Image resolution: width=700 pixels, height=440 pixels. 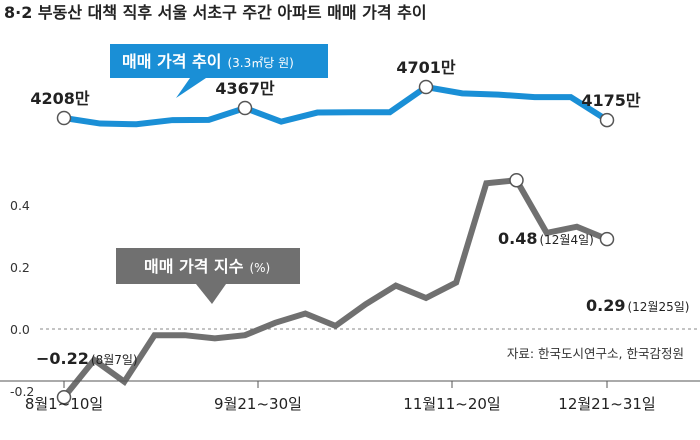 What do you see at coordinates (605, 305) in the screenshot?
I see `index-annotation-value: 0.29` at bounding box center [605, 305].